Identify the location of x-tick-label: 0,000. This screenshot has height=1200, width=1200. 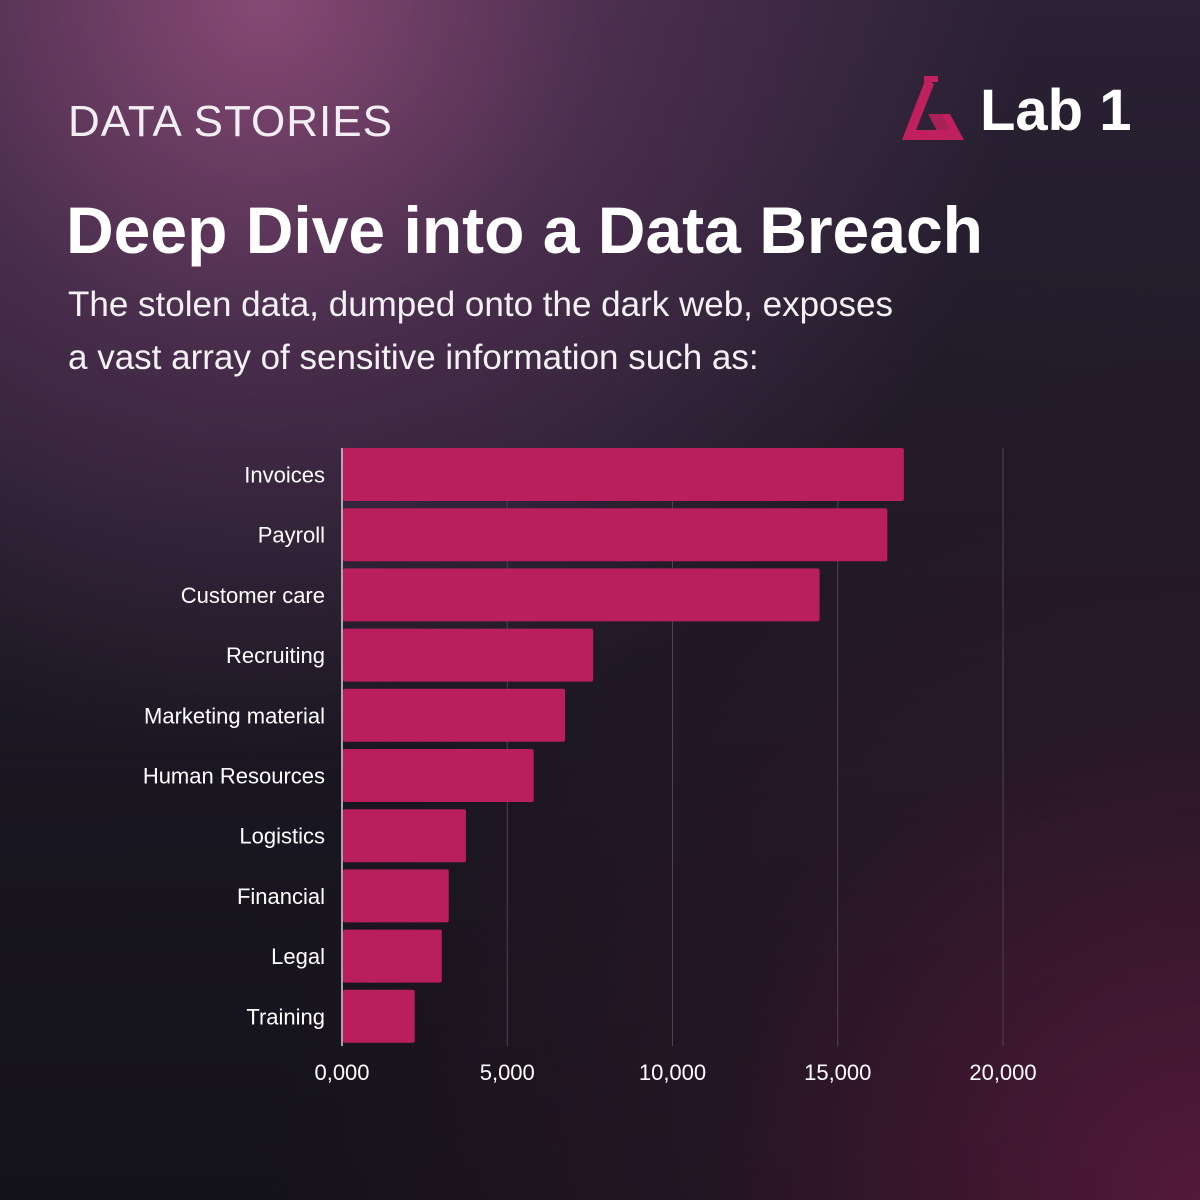
(341, 1072).